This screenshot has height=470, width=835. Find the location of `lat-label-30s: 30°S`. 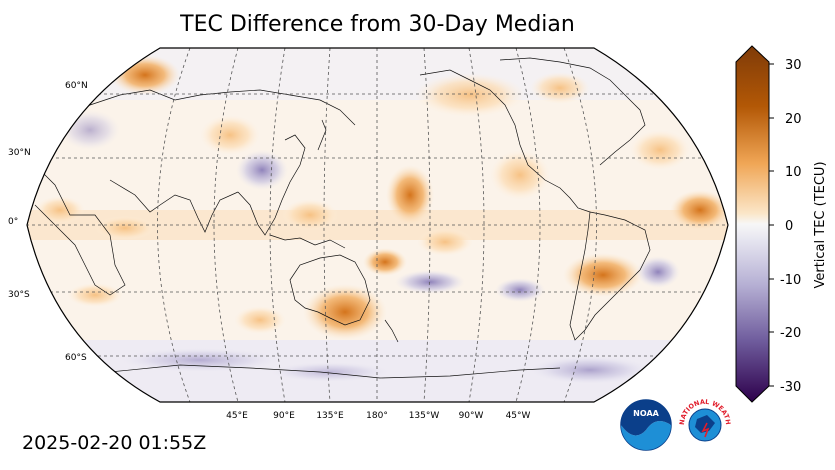

lat-label-30s: 30°S is located at coordinates (19, 295).